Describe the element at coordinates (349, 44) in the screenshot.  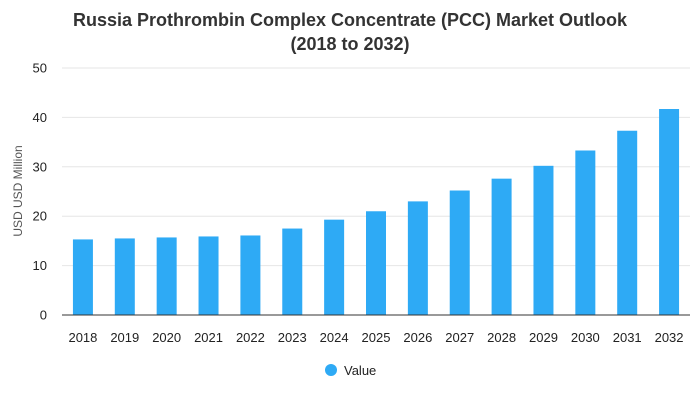
I see `chart-title-line-2: (2018 to 2032)` at that location.